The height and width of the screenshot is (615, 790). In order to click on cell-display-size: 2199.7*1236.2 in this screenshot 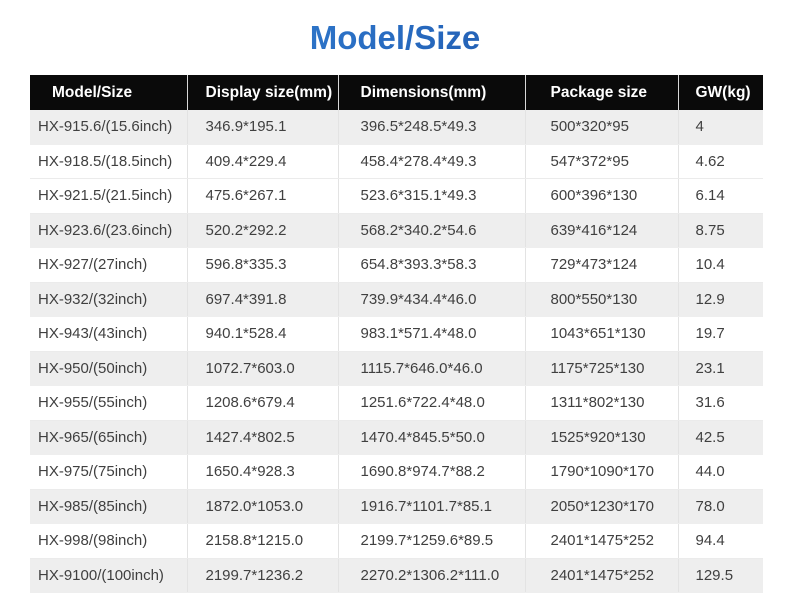, I will do `click(262, 575)`.